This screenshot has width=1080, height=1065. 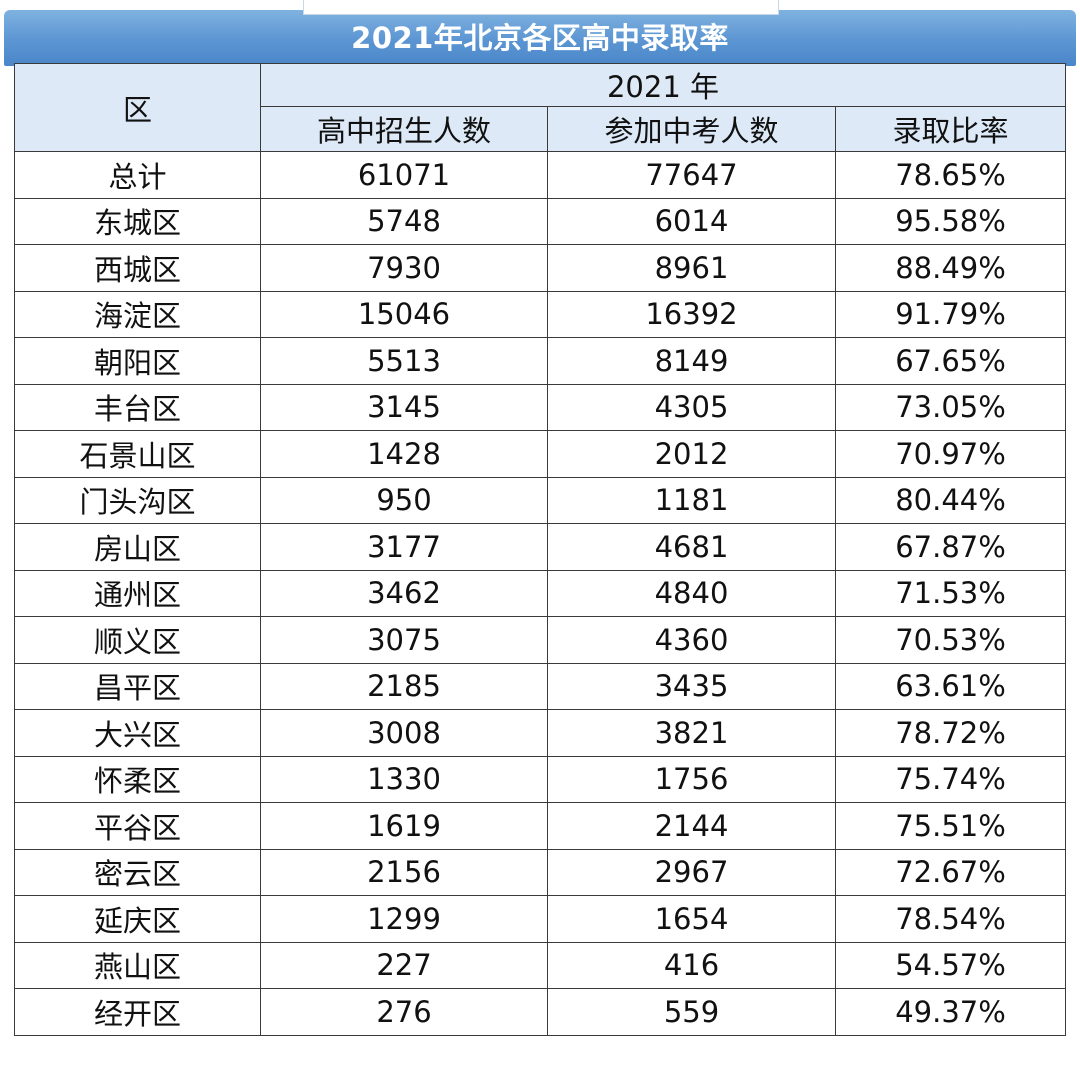 I want to click on table-row: 平谷区 1619 2144 75.51%, so click(x=540, y=826).